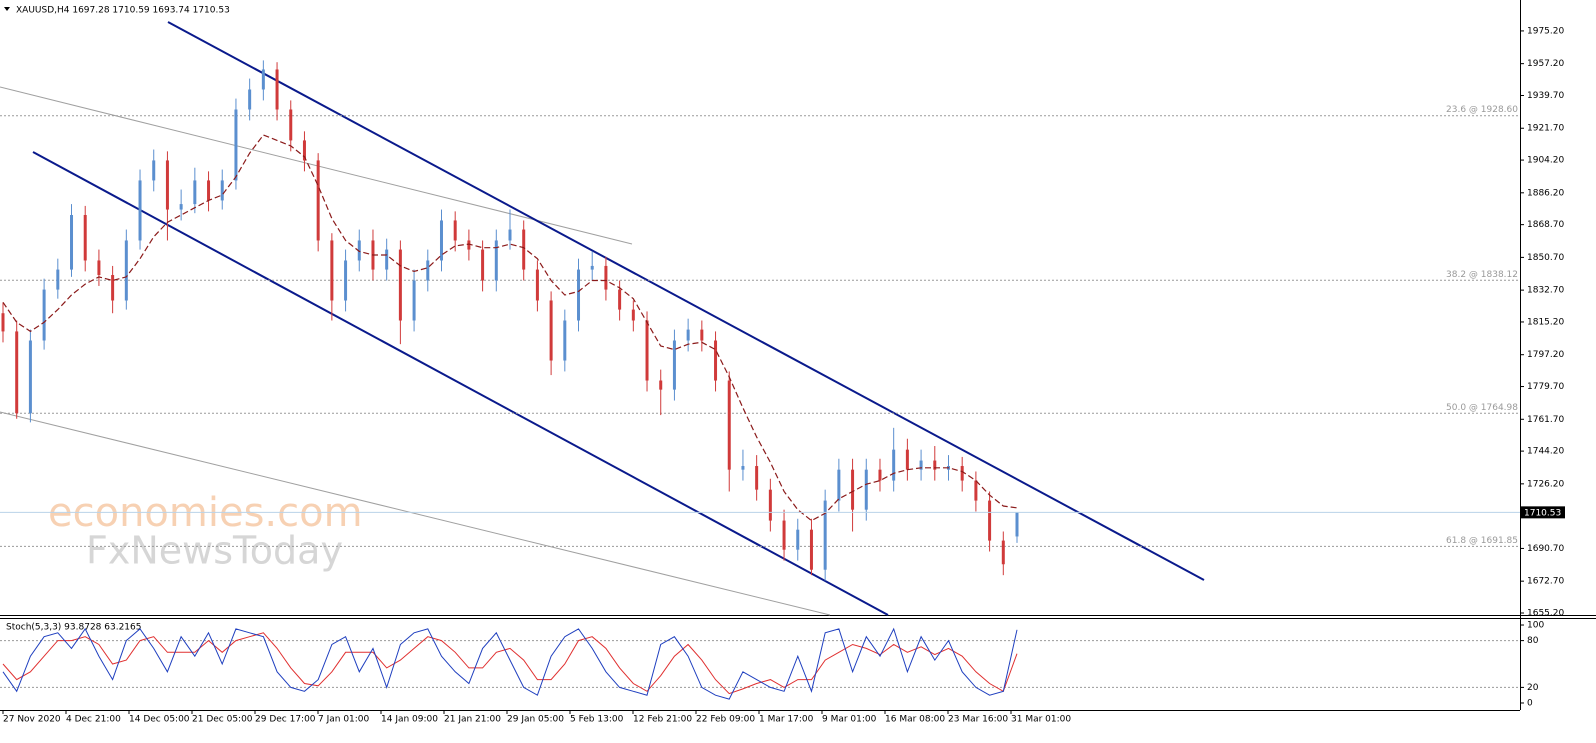 This screenshot has height=743, width=1596. What do you see at coordinates (1482, 110) in the screenshot?
I see `fib-label: 23.6 @ 1928.60` at bounding box center [1482, 110].